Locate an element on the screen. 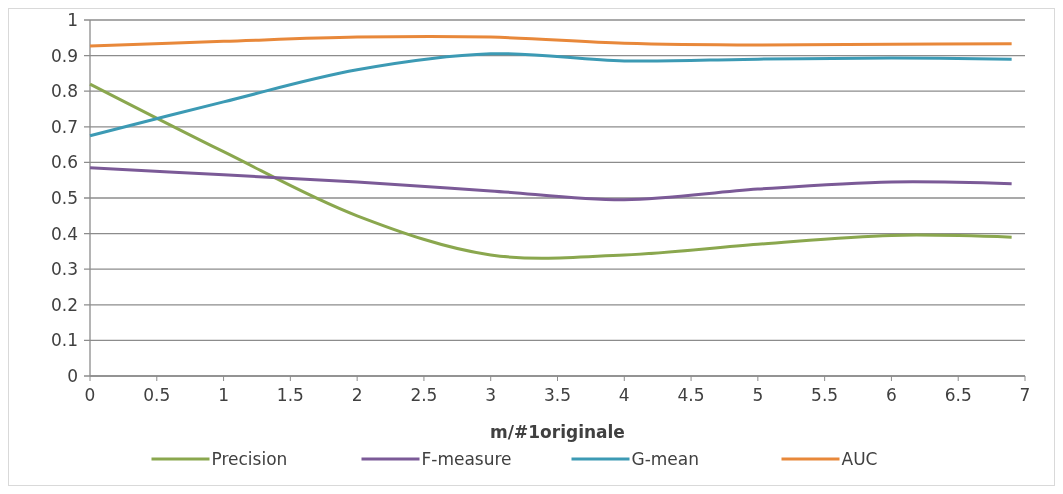 The image size is (1063, 494). x-tick-label: 7 is located at coordinates (1025, 395).